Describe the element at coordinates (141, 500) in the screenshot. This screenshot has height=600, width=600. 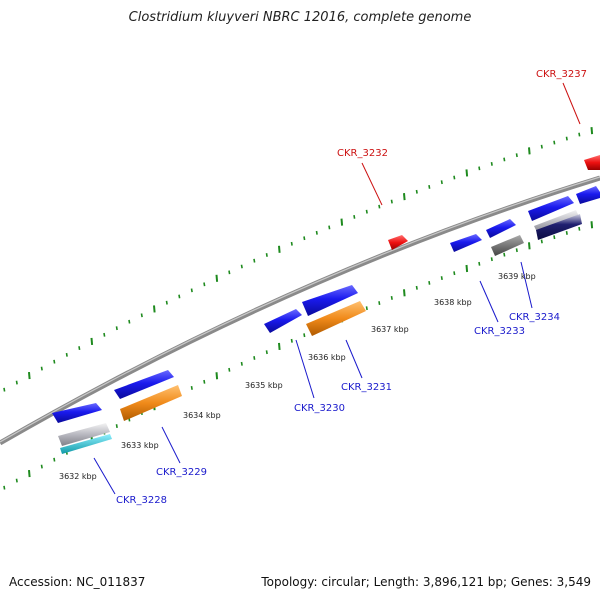
I see `gene-label-ckr-3228: CKR_3228` at that location.